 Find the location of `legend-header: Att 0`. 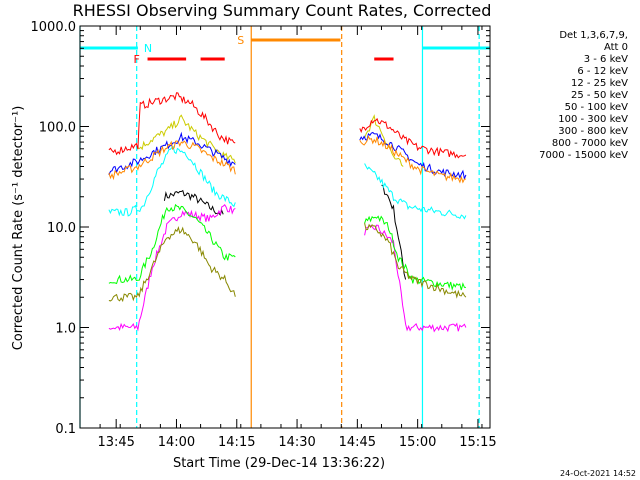

legend-header: Att 0 is located at coordinates (616, 47).